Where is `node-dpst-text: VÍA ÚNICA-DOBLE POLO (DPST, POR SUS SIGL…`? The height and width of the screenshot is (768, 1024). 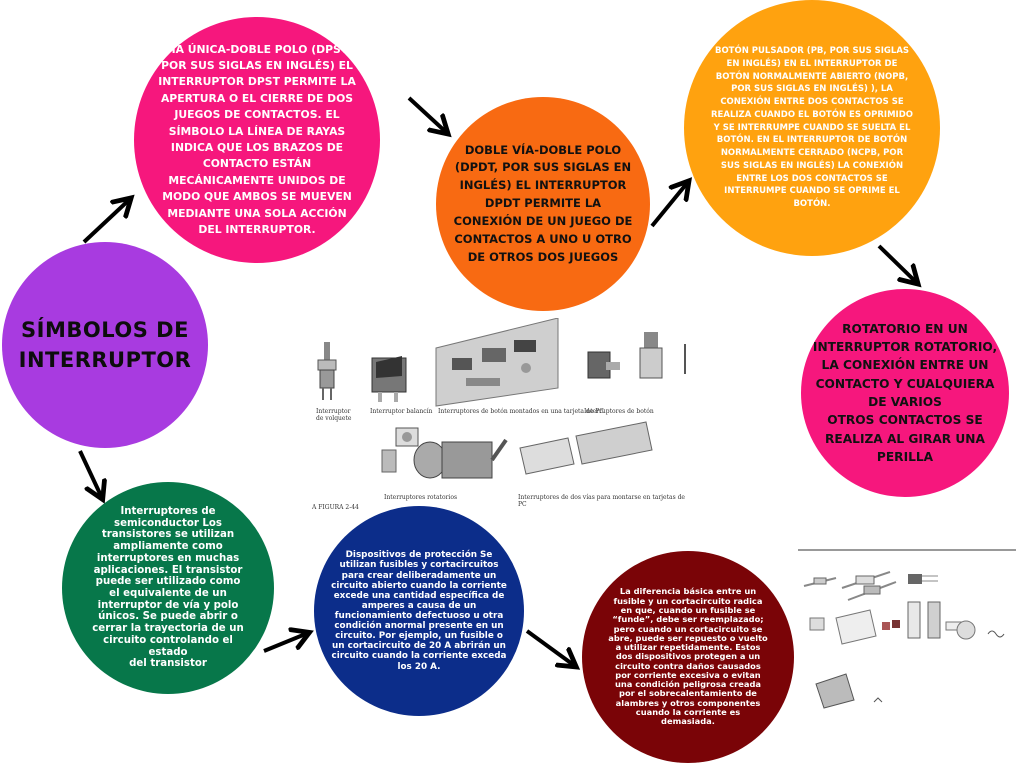 node-dpst-text: VÍA ÚNICA-DOBLE POLO (DPST, POR SUS SIGL… is located at coordinates (257, 139).